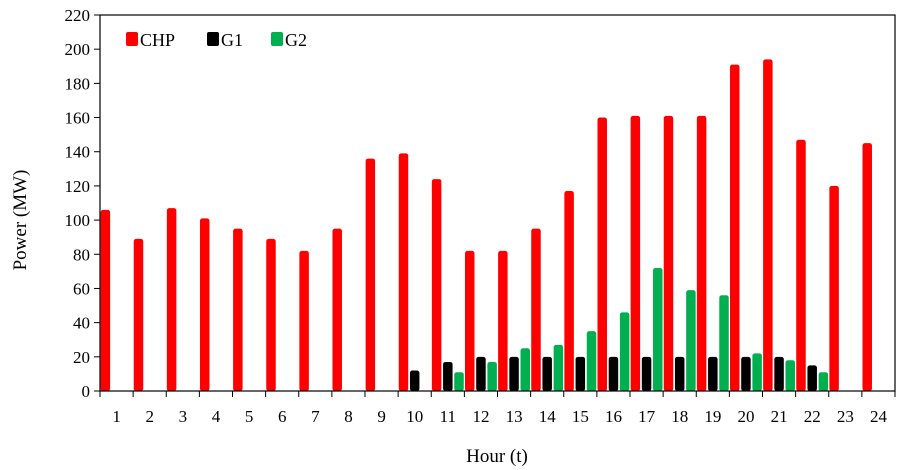 This screenshot has width=901, height=470. What do you see at coordinates (282, 416) in the screenshot?
I see `x-tick-label: 6` at bounding box center [282, 416].